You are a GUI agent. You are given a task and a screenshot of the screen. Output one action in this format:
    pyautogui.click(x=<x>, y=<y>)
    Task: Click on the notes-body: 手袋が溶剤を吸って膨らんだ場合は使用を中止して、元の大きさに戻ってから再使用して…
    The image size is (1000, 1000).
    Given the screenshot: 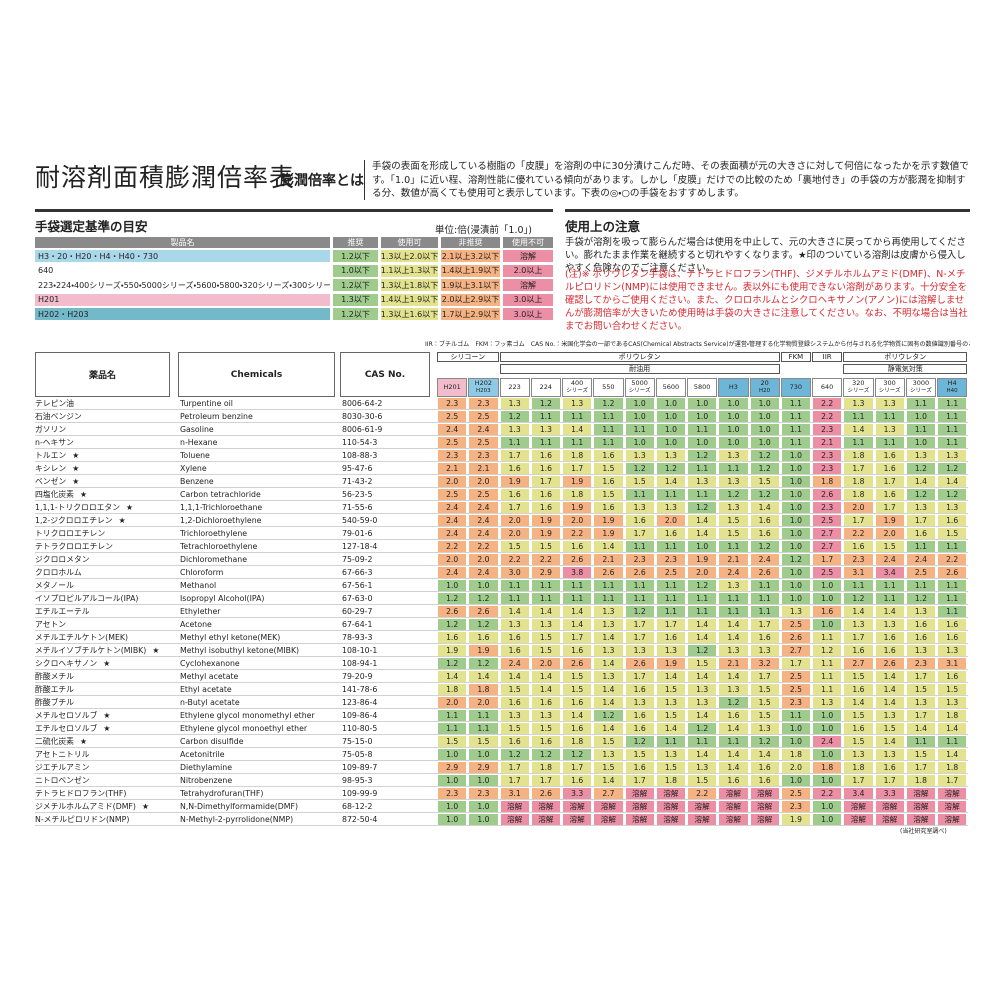 What is the action you would take?
    pyautogui.click(x=765, y=255)
    